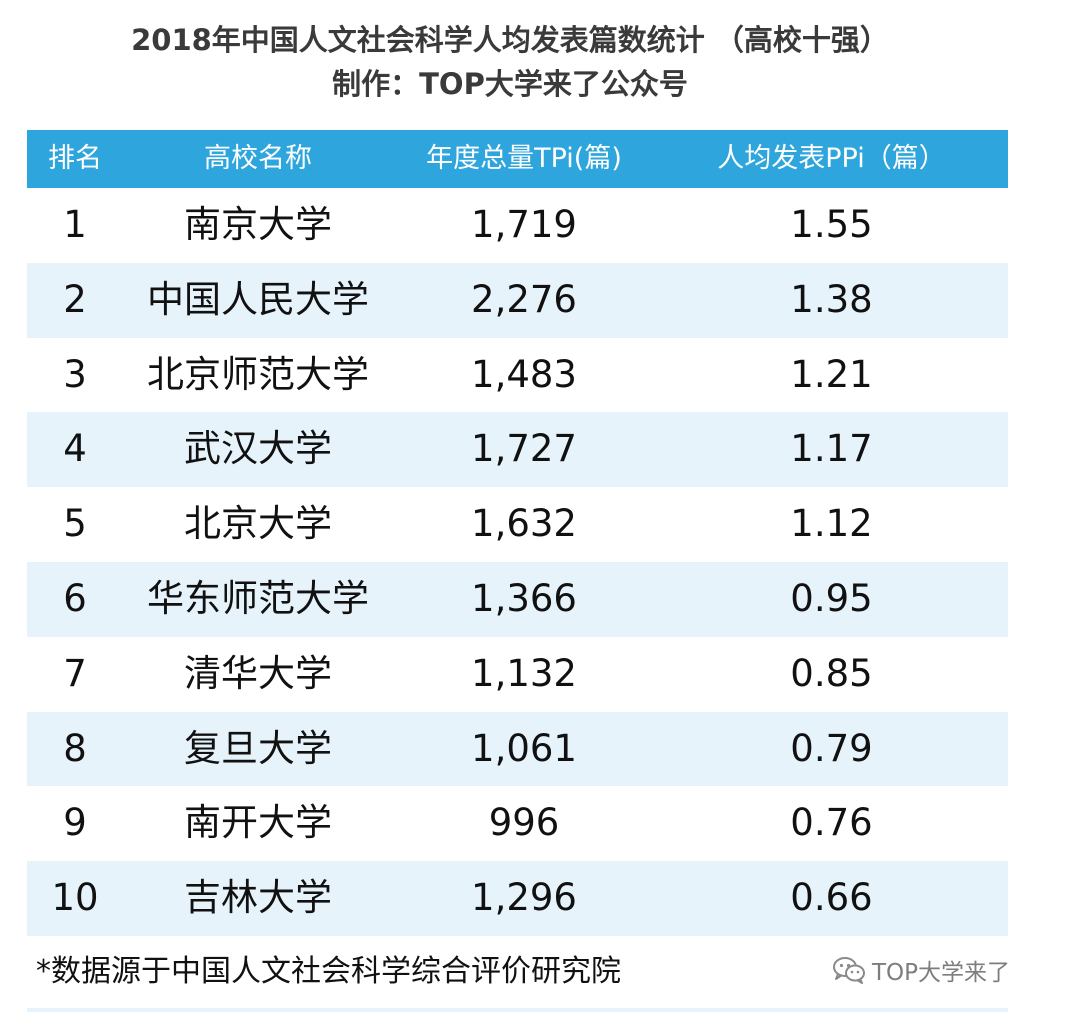 This screenshot has height=1018, width=1080. I want to click on header-rank: 排名, so click(75, 158).